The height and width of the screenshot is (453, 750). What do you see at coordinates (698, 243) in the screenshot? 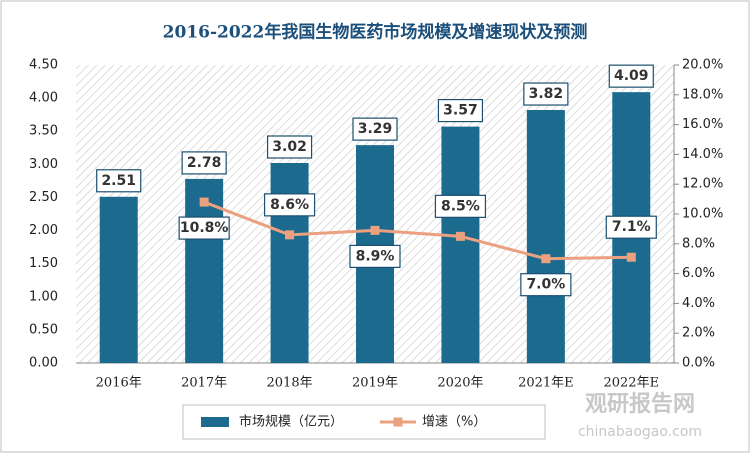
I see `y2-tick-label: 8.0%` at bounding box center [698, 243].